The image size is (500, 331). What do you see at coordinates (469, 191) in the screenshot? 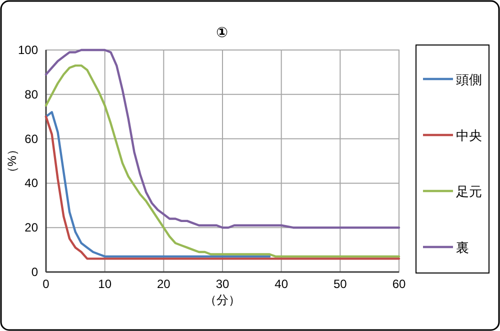
I see `legend-label: 足元` at bounding box center [469, 191].